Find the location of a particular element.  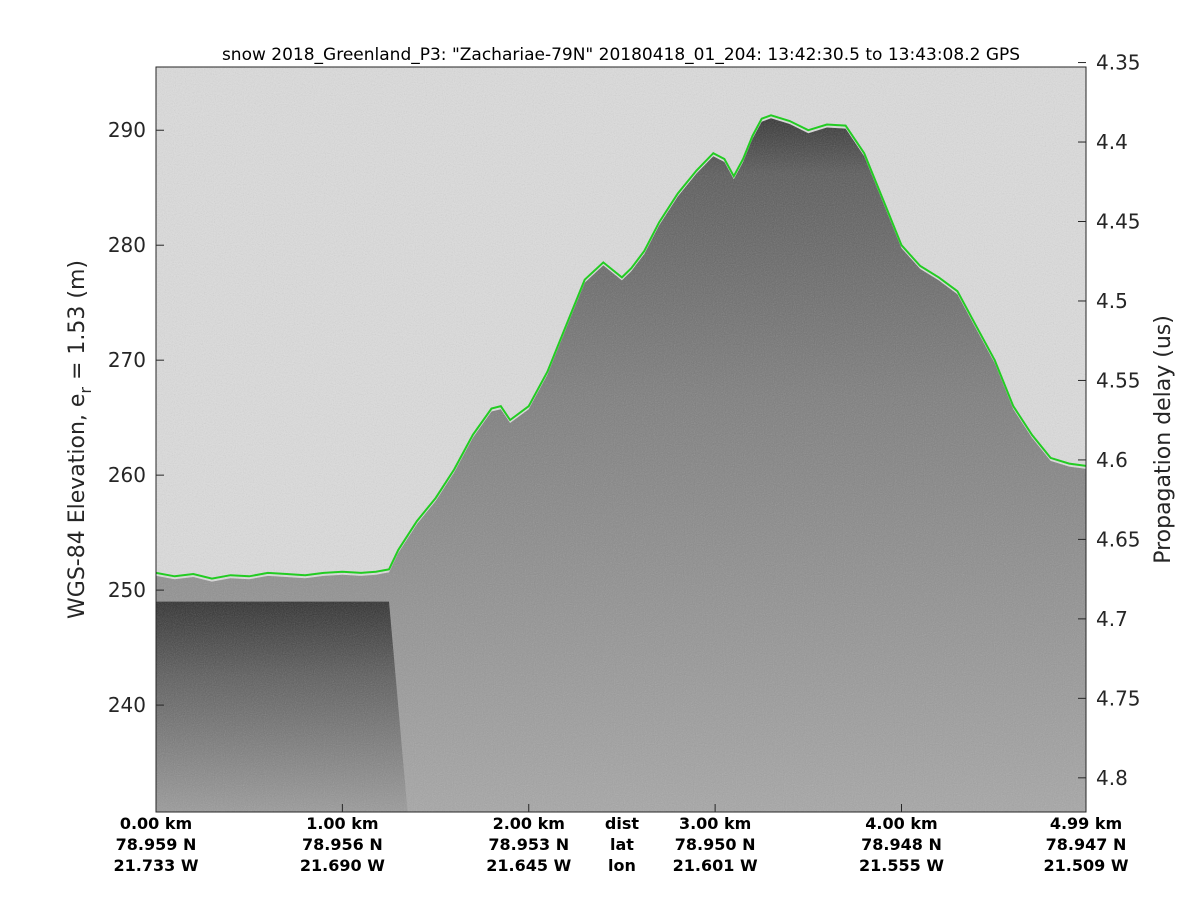

x-lon-label: 21.645 W is located at coordinates (528, 865).